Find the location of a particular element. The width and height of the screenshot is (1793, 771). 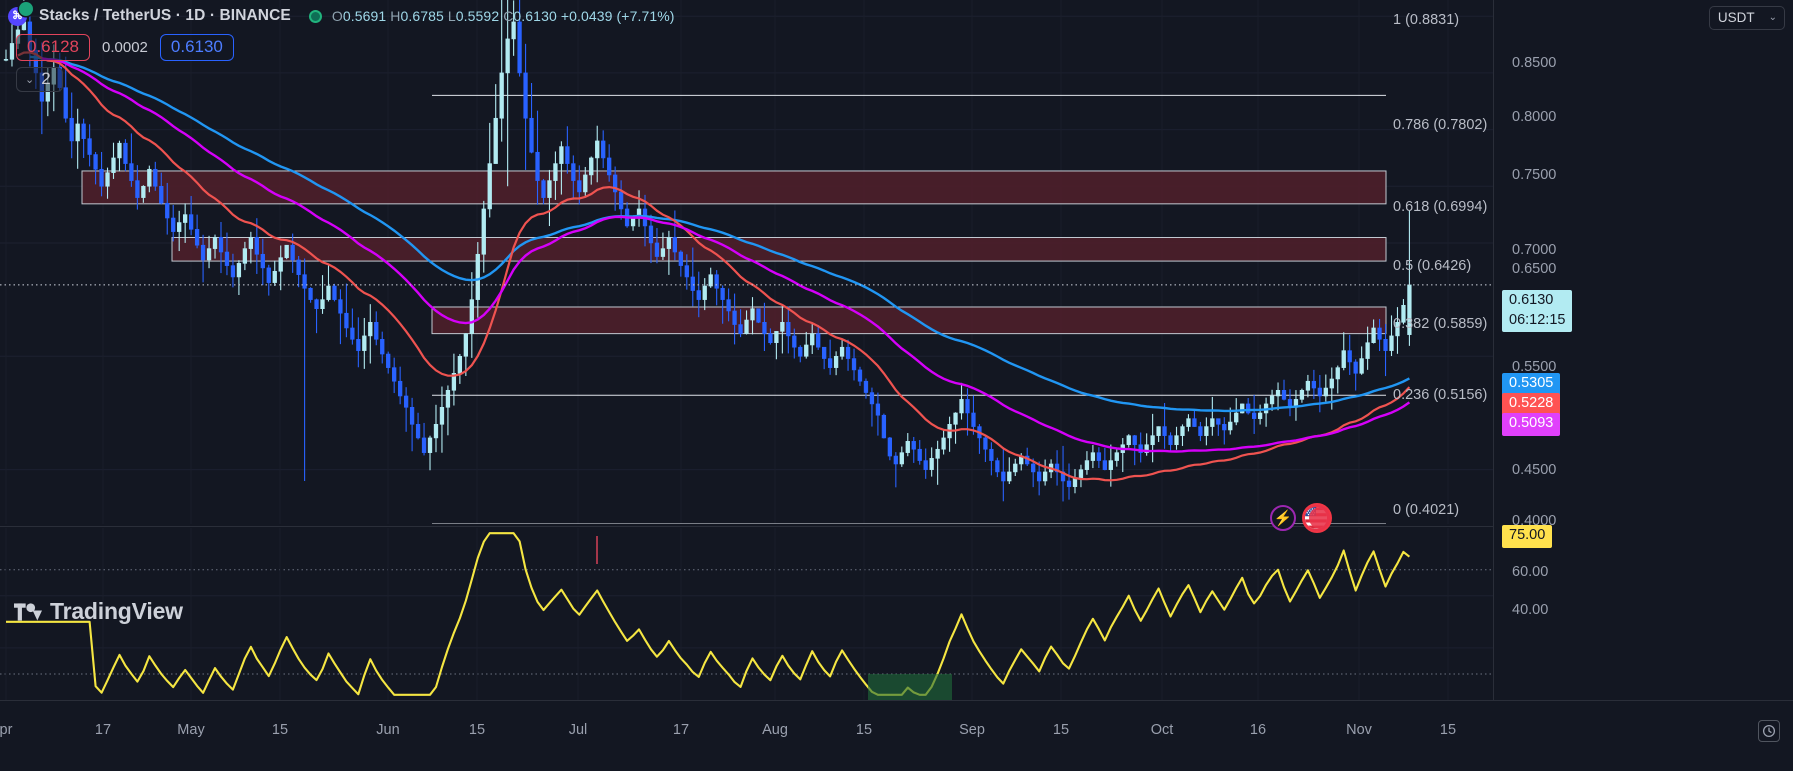

time-scale: pr 17 May 15 Jun 15 Jul 17 Aug 15 Sep 15 Oct 16 Nov 15 is located at coordinates (896, 735).